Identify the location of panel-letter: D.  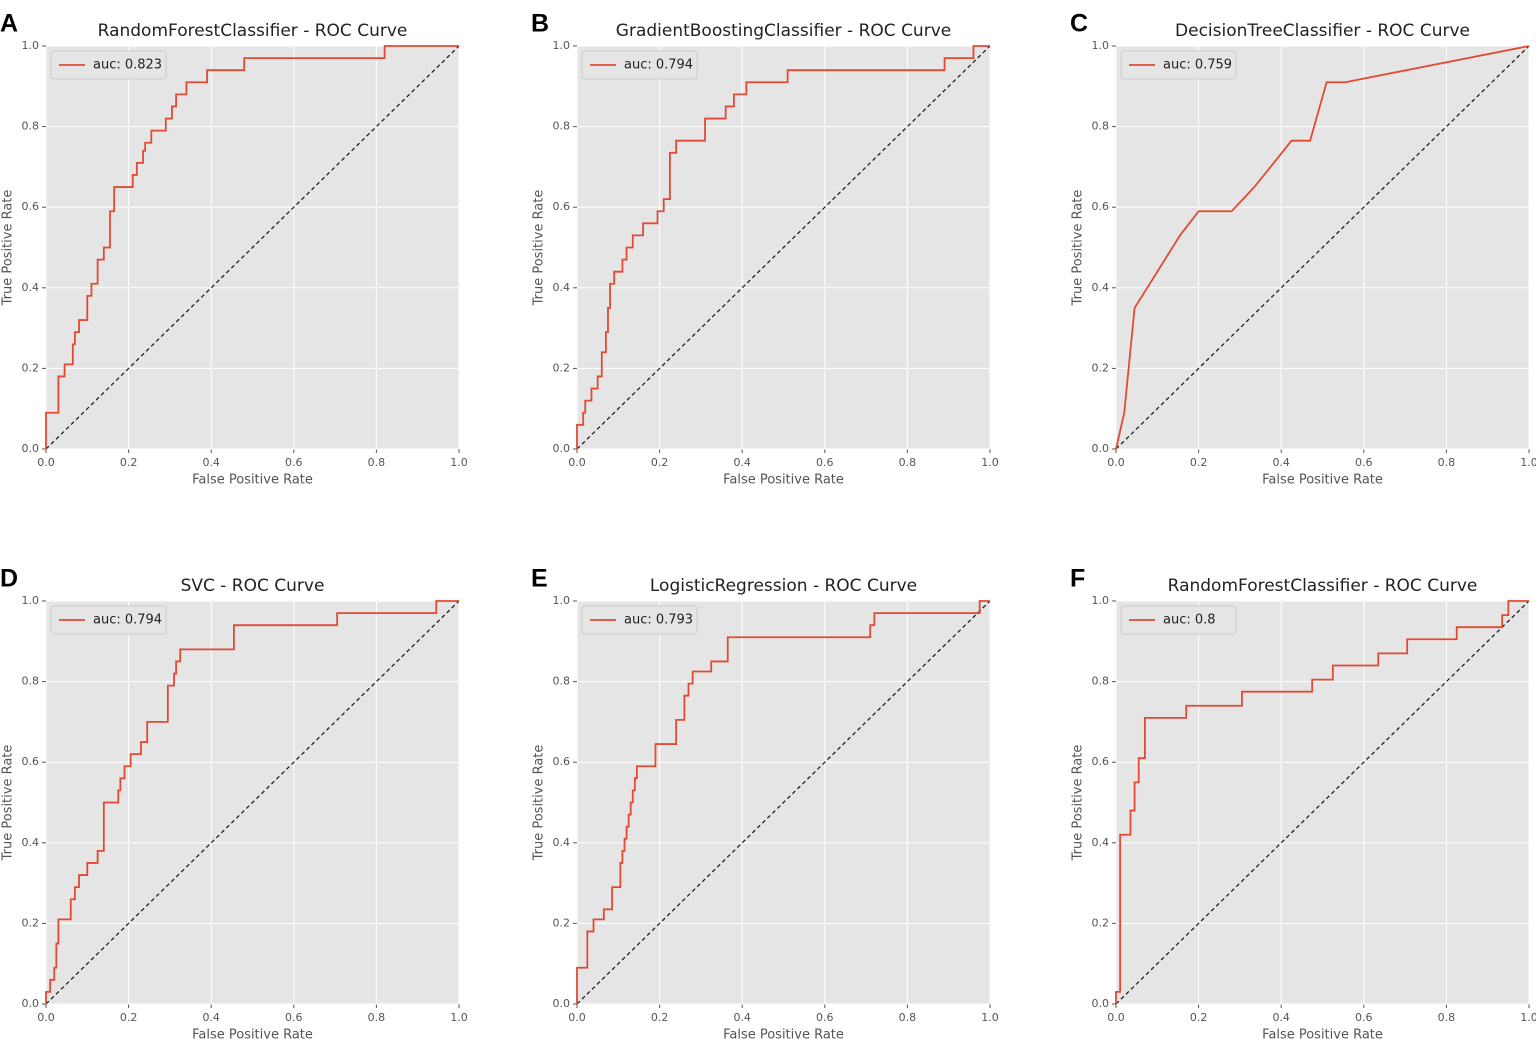
(9, 579).